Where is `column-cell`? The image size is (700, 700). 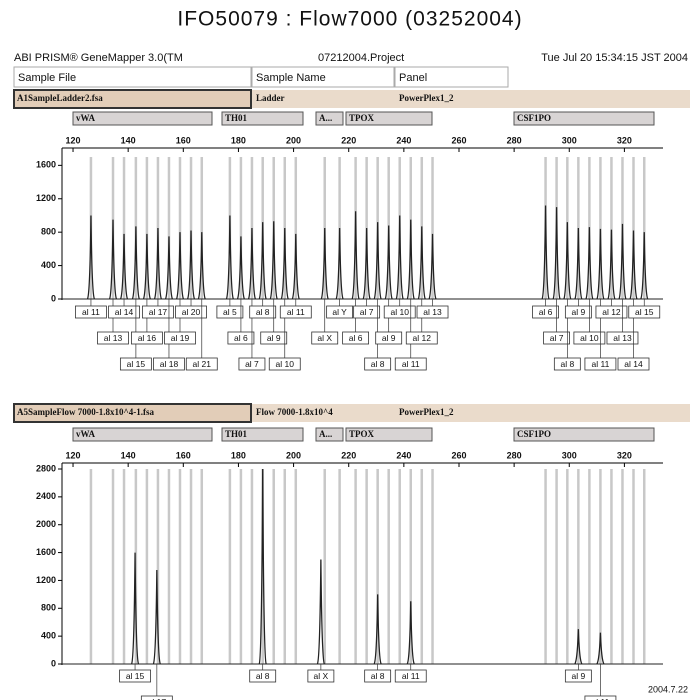
column-cell is located at coordinates (323, 77).